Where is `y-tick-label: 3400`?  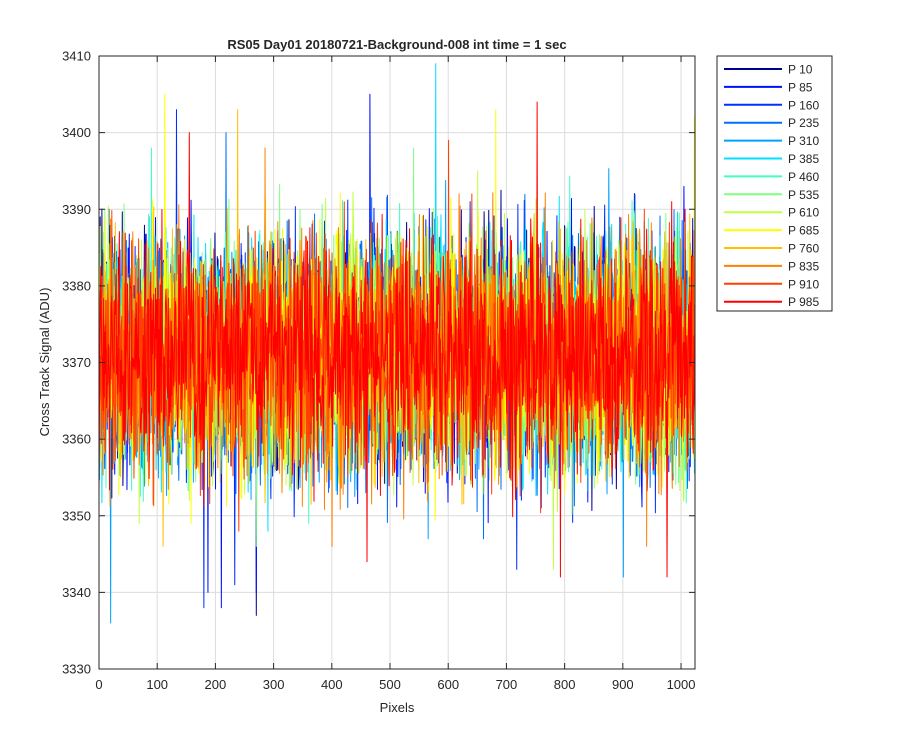
y-tick-label: 3400 is located at coordinates (76, 132).